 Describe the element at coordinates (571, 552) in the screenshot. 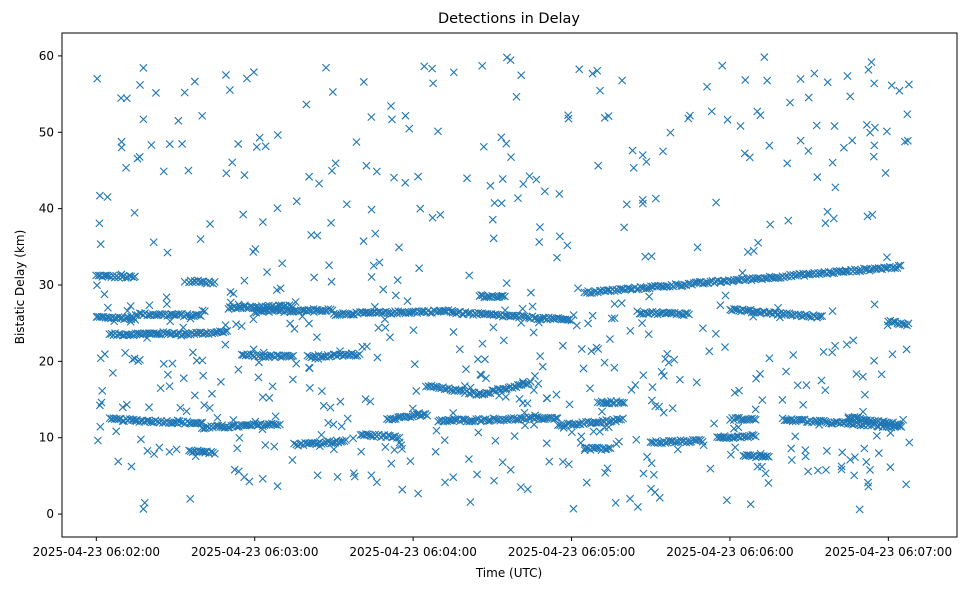

I see `x-tick-label: 2025-04-23 06:05:00` at that location.